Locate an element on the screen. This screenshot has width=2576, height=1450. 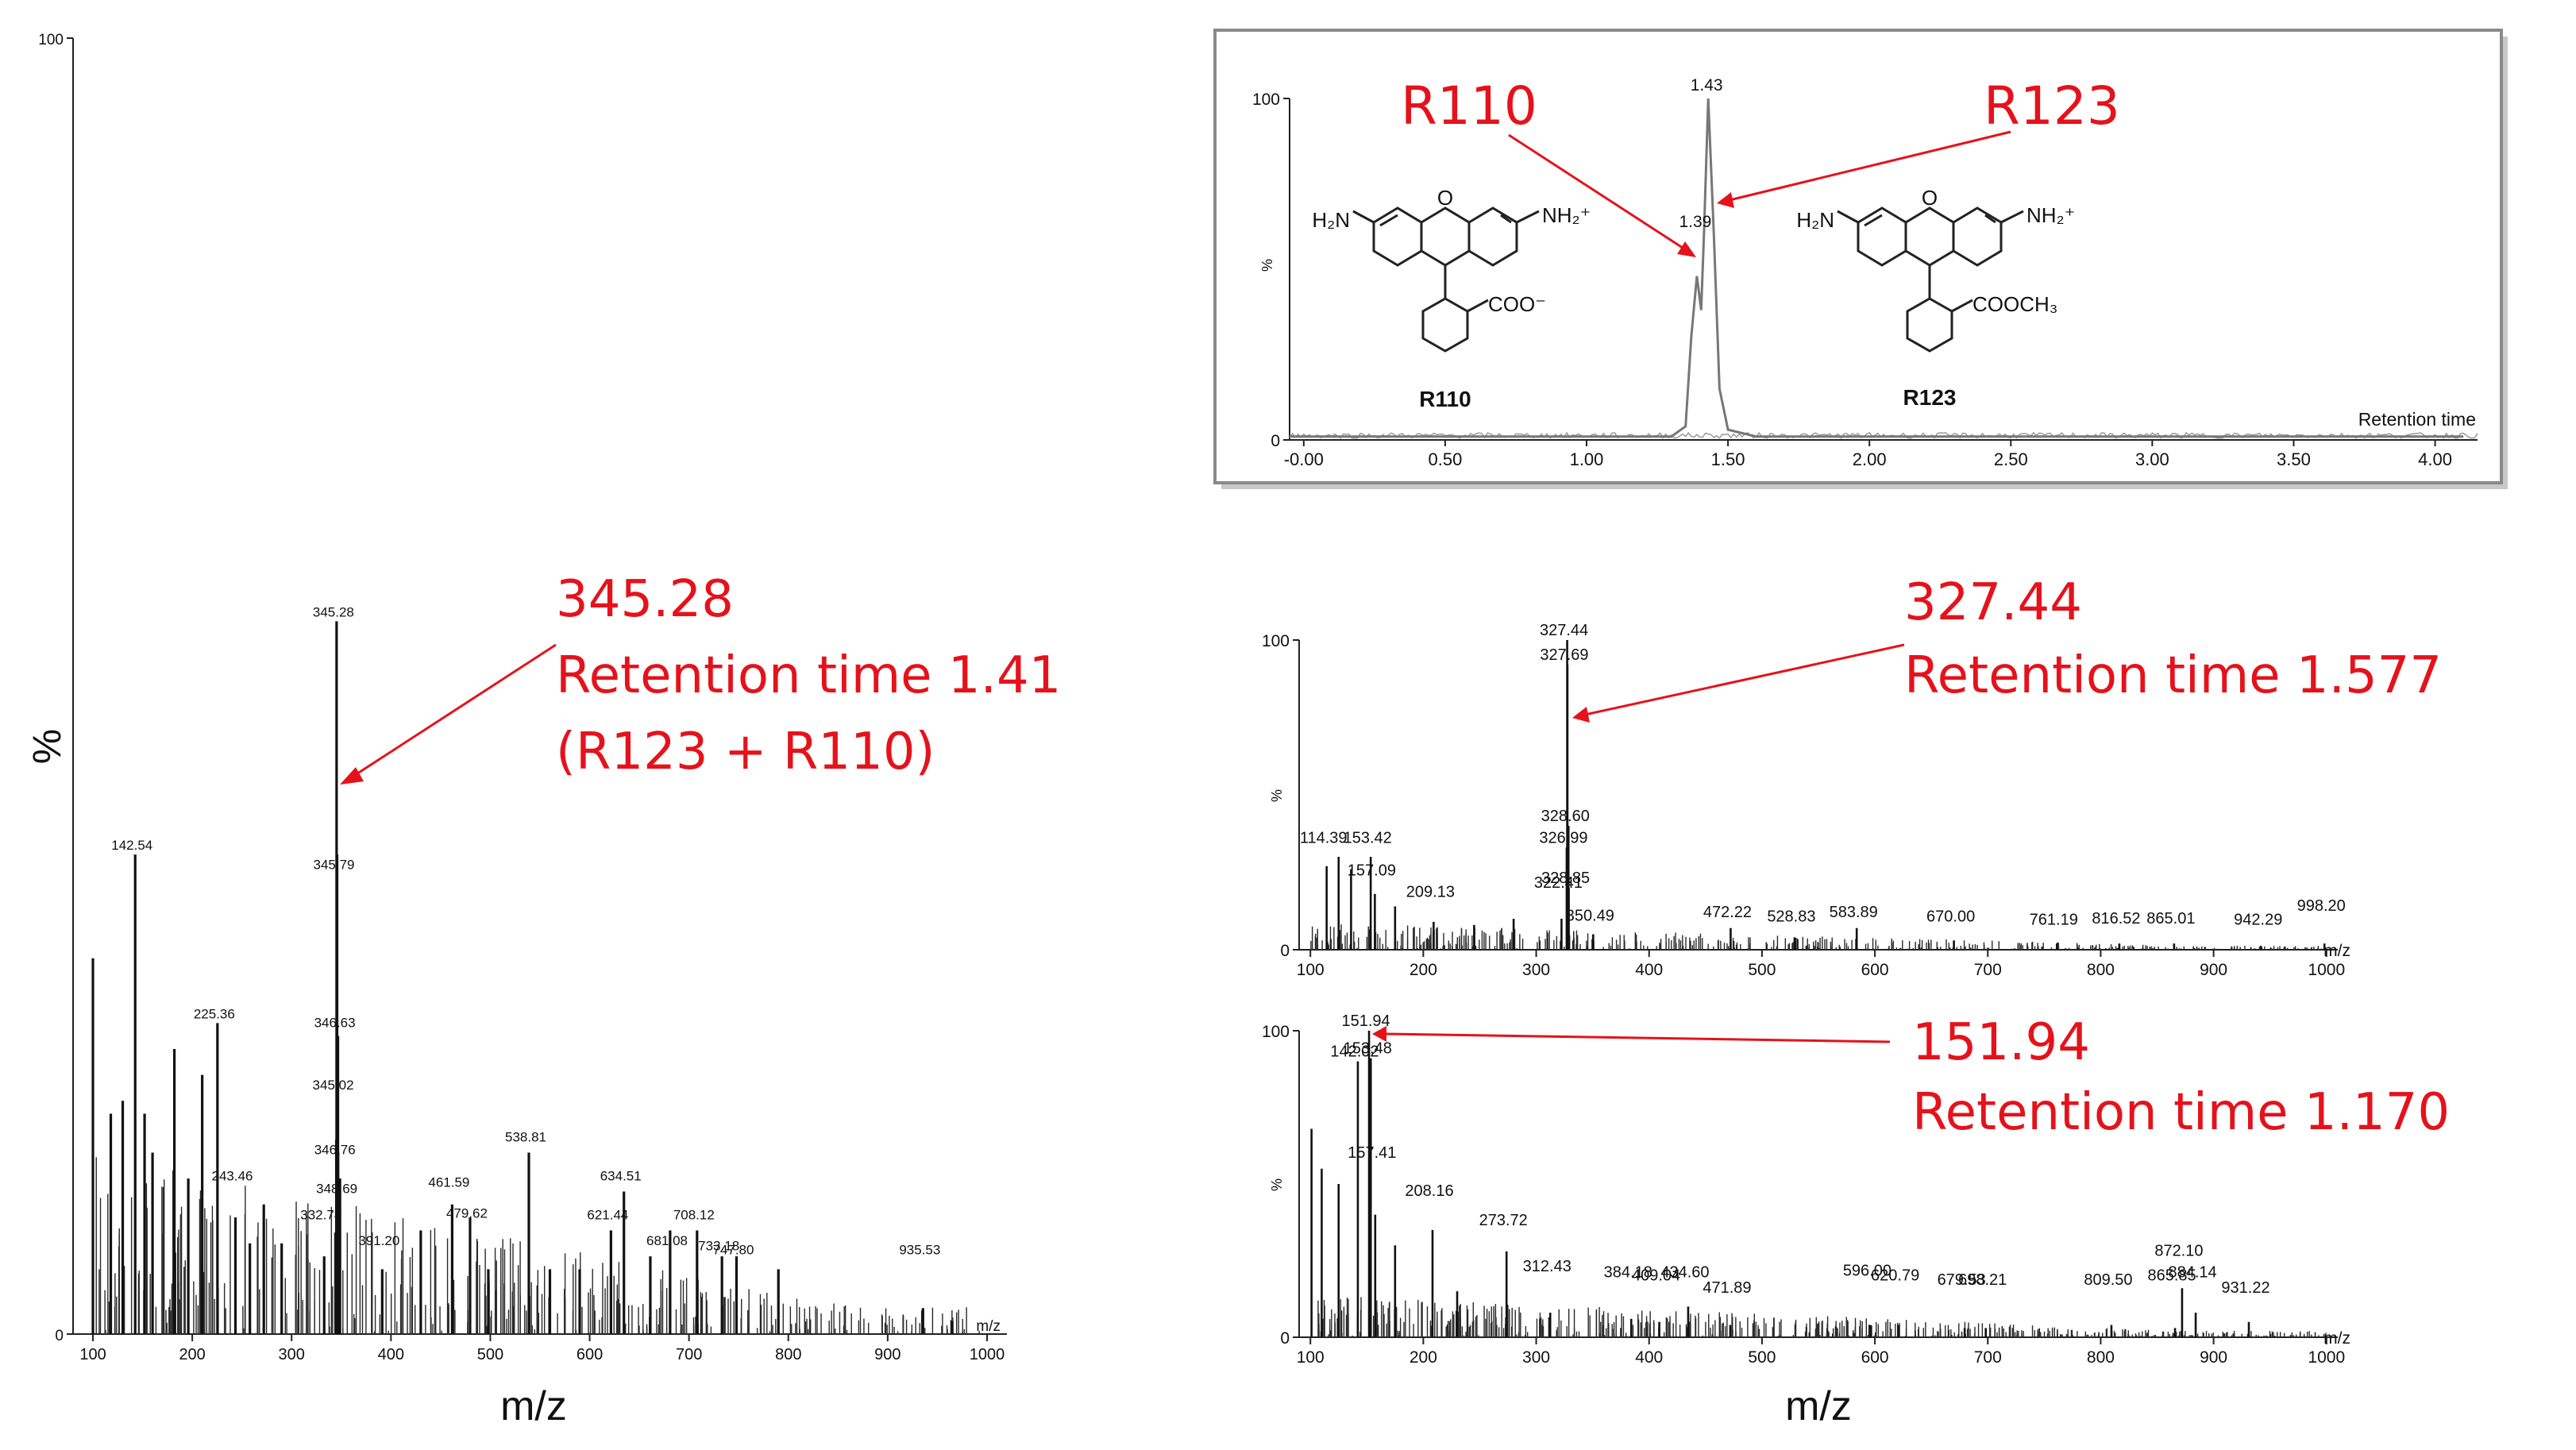
rt1577-ytick-label-100: 100 is located at coordinates (1276, 641).